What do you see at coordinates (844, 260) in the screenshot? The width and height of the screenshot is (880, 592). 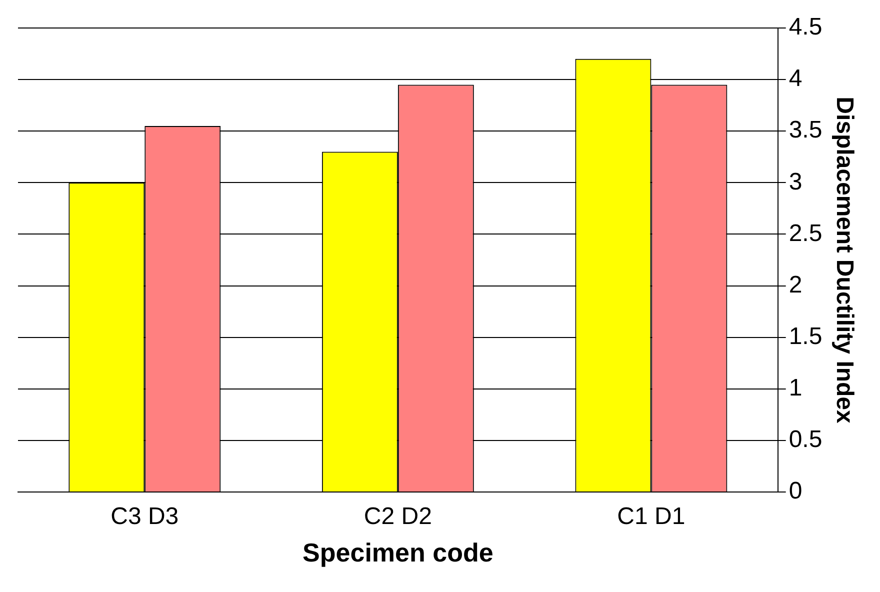 I see `y-axis-title: Displacement Ductility Index` at bounding box center [844, 260].